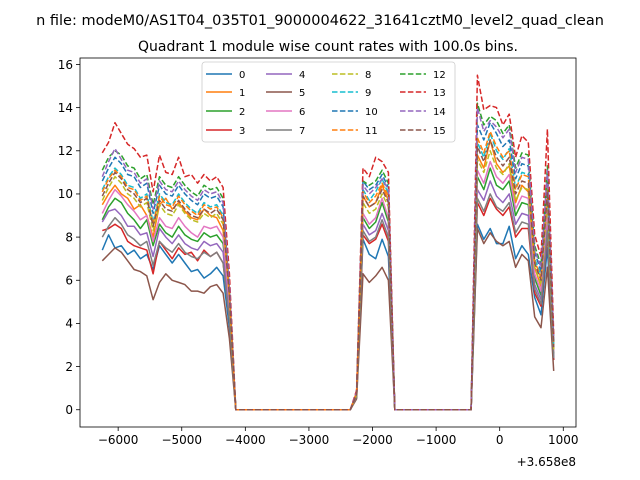  I want to click on legend-label-9: 9, so click(368, 93).